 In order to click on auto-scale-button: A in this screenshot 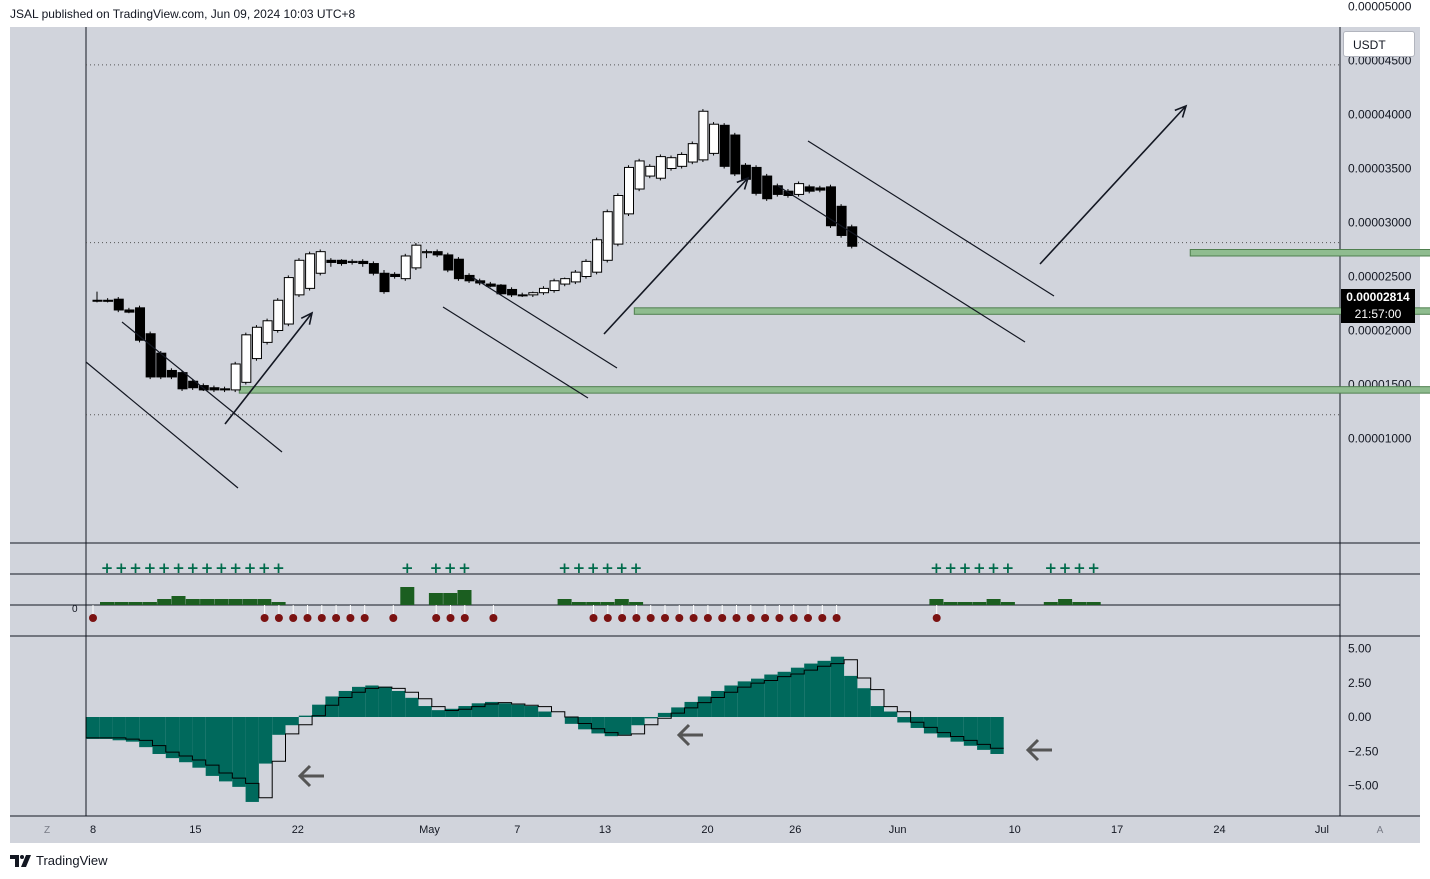, I will do `click(1380, 830)`.